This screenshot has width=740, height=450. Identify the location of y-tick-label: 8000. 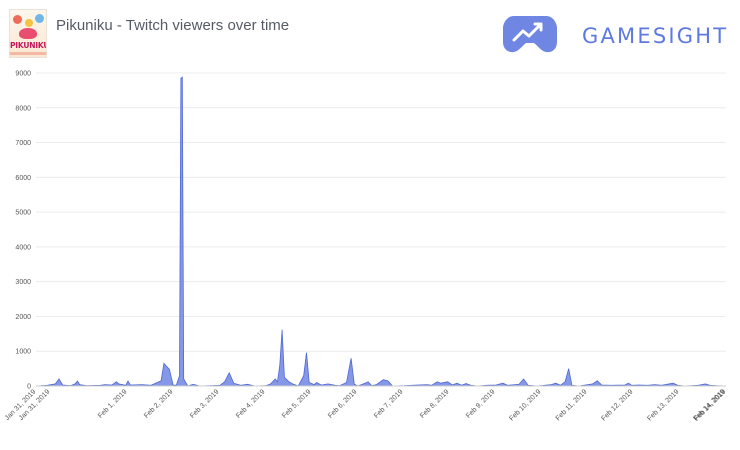
(23, 108).